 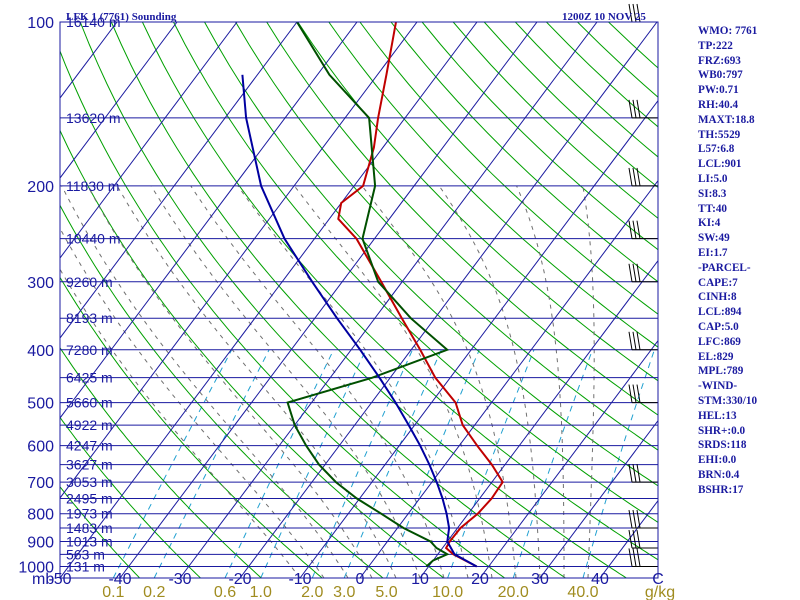 What do you see at coordinates (717, 460) in the screenshot?
I see `sounding-index: EHI:0.0` at bounding box center [717, 460].